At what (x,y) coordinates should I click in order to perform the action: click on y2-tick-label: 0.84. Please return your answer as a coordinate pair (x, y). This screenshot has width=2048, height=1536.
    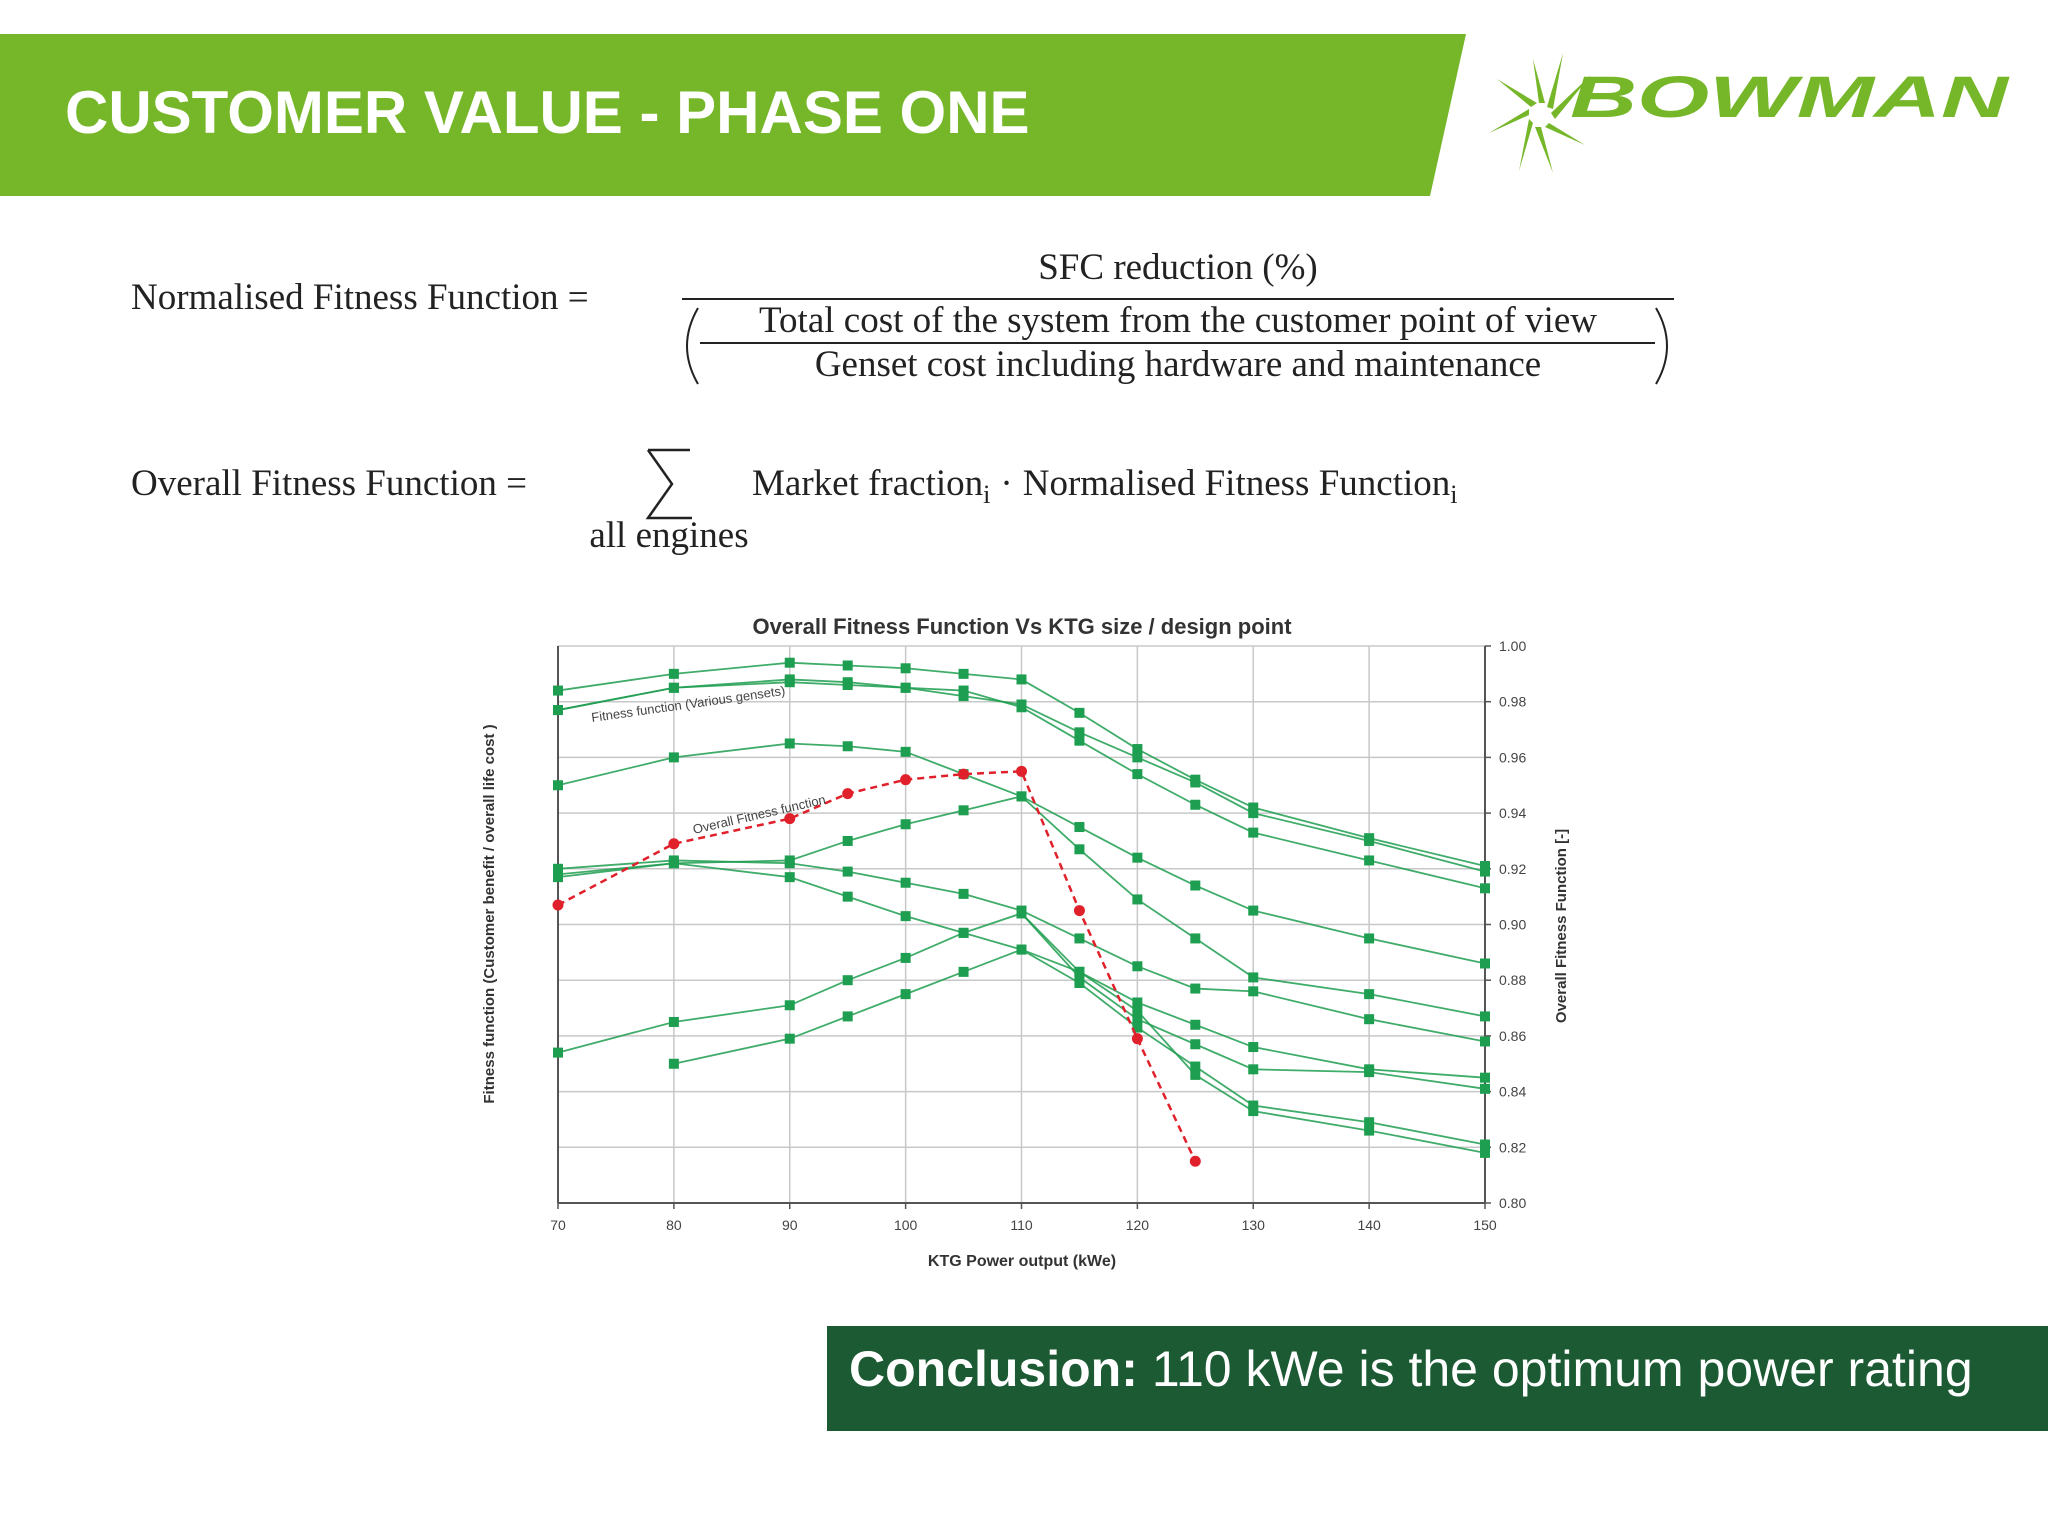
    Looking at the image, I should click on (1512, 1092).